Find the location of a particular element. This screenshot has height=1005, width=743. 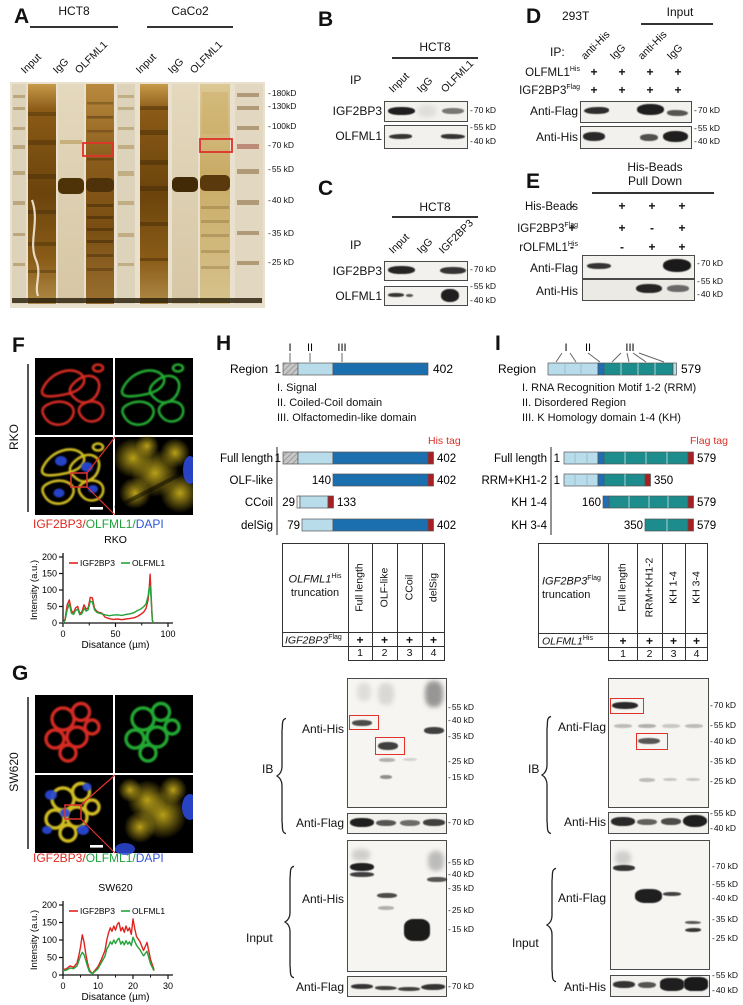

region-end: 579 is located at coordinates (691, 369).